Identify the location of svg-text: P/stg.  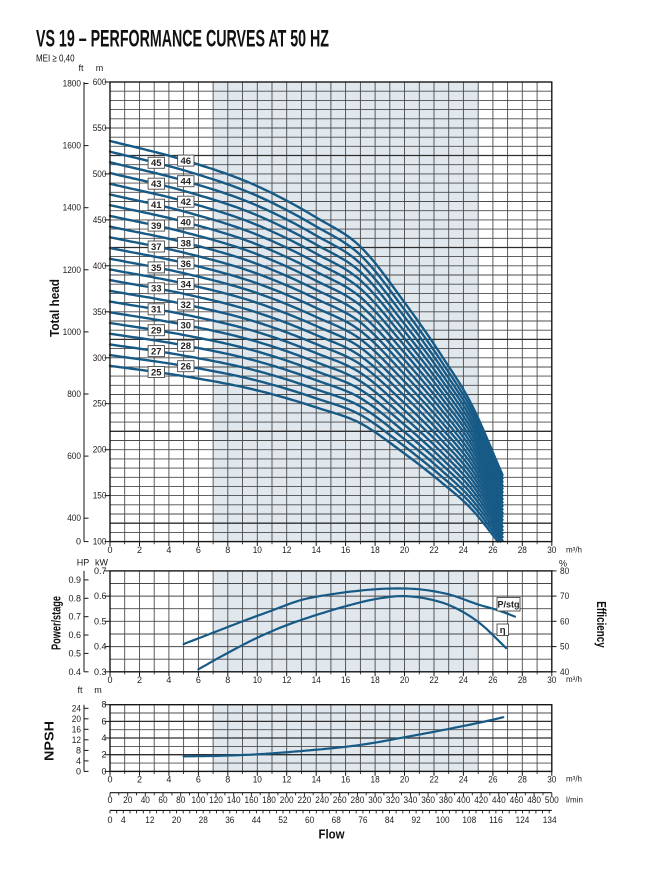
(508, 605).